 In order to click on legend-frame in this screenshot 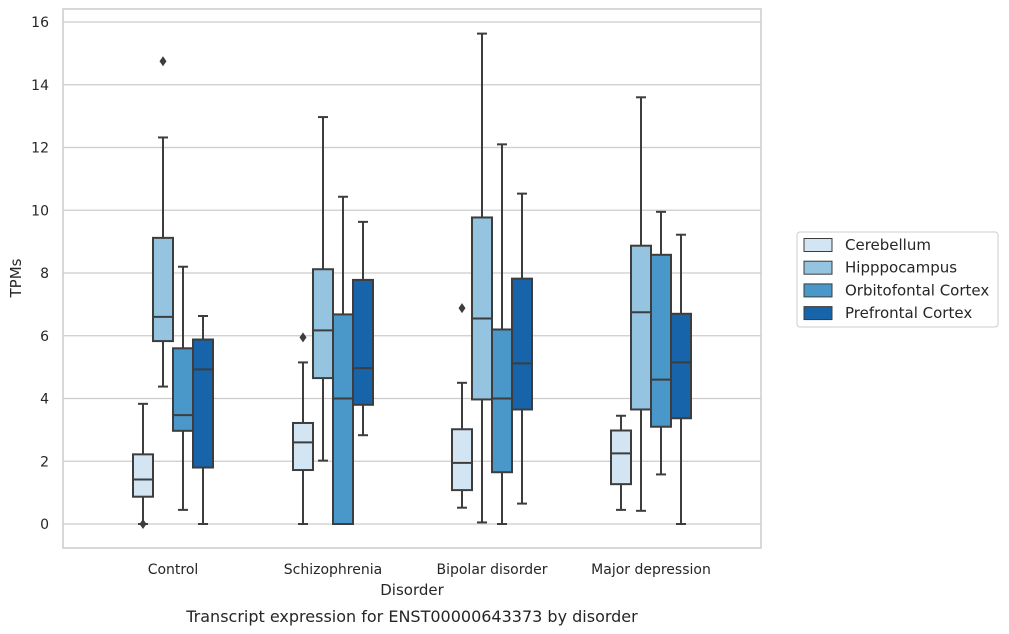, I will do `click(897, 279)`.